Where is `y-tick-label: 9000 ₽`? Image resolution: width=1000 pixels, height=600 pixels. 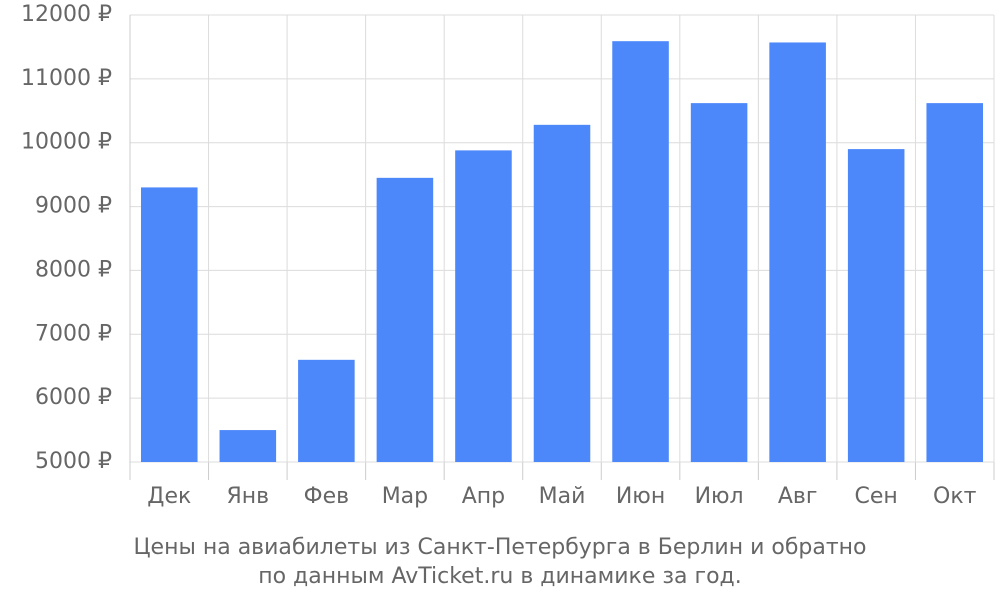
y-tick-label: 9000 ₽ is located at coordinates (73, 206).